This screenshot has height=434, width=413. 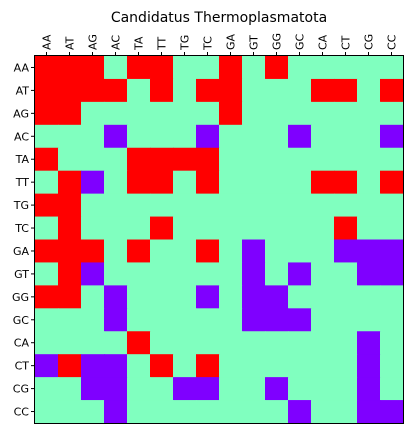 I want to click on heatmap-cell-CC-TT, so click(x=162, y=412).